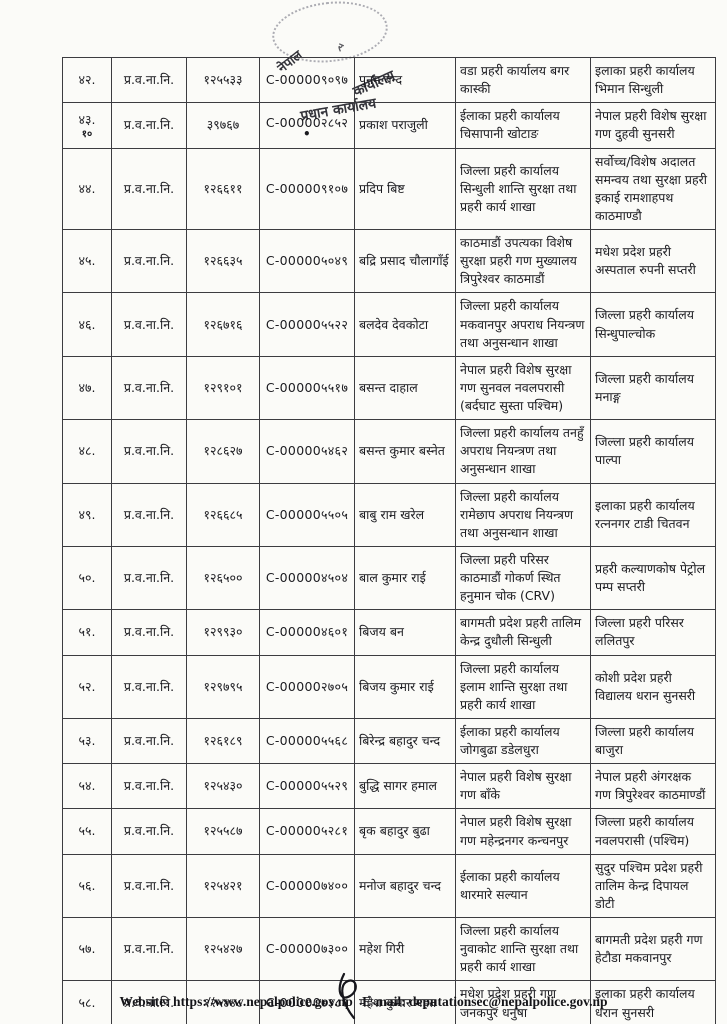 This screenshot has width=727, height=1024. I want to click on serial-number-cell: ४३. १०, so click(87, 125).